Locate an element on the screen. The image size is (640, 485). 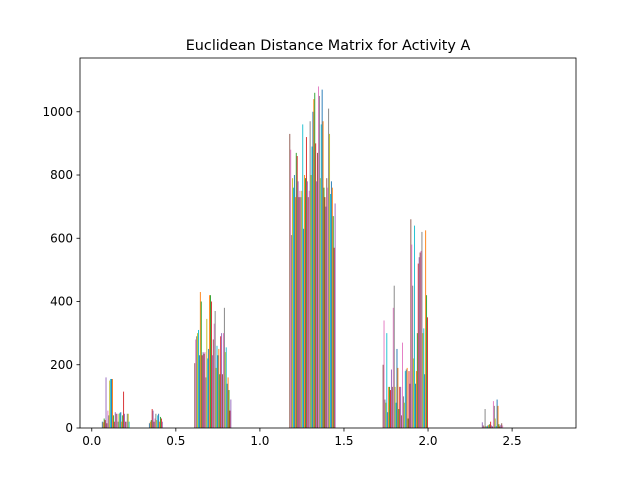
x-tick-label: 1.0 is located at coordinates (259, 441).